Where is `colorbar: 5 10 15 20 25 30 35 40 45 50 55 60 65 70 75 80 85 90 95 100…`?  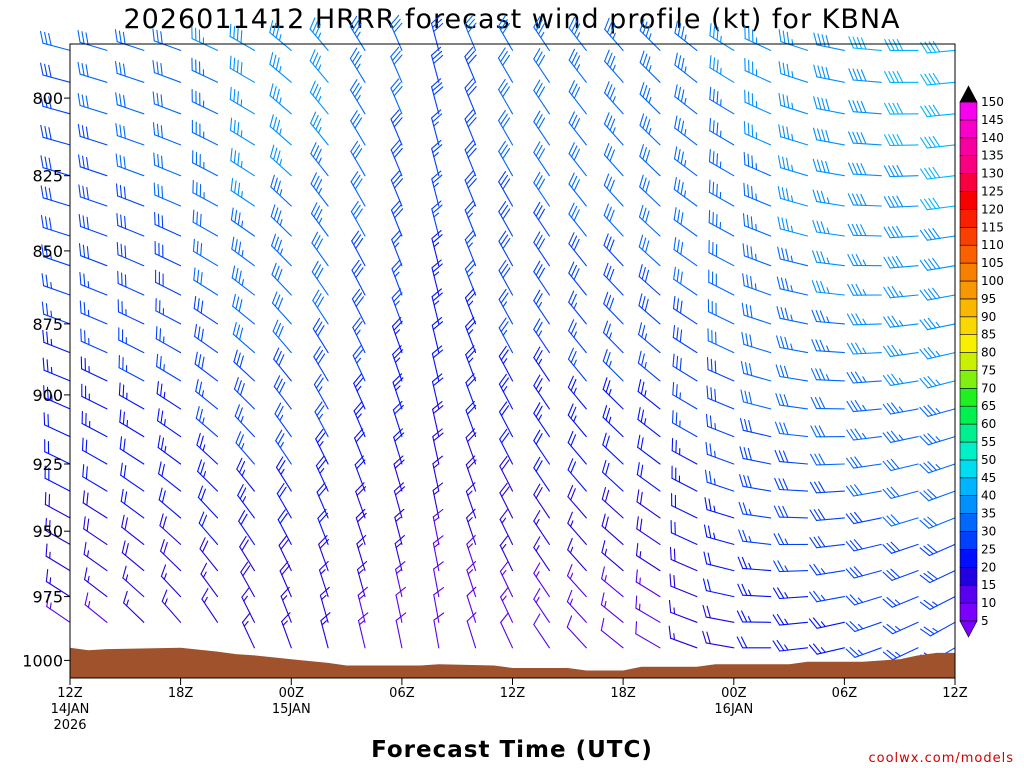 colorbar: 5 10 15 20 25 30 35 40 45 50 55 60 65 70 75 80 85 90 95 100… is located at coordinates (981, 361).